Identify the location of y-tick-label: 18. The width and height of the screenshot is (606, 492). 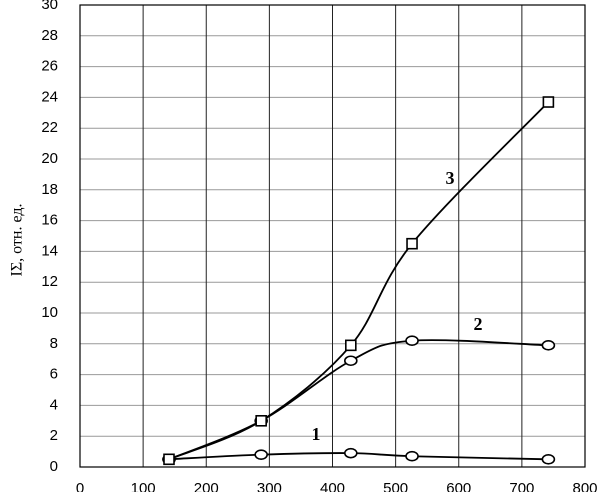
(49, 189).